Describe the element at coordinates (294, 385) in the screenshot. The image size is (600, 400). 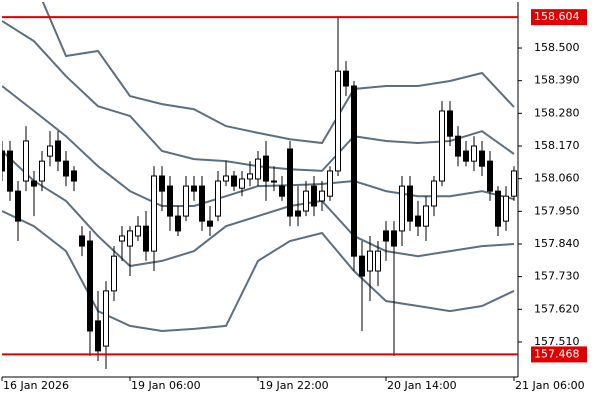
I see `x-tick-label: 19 Jan 22:00` at that location.